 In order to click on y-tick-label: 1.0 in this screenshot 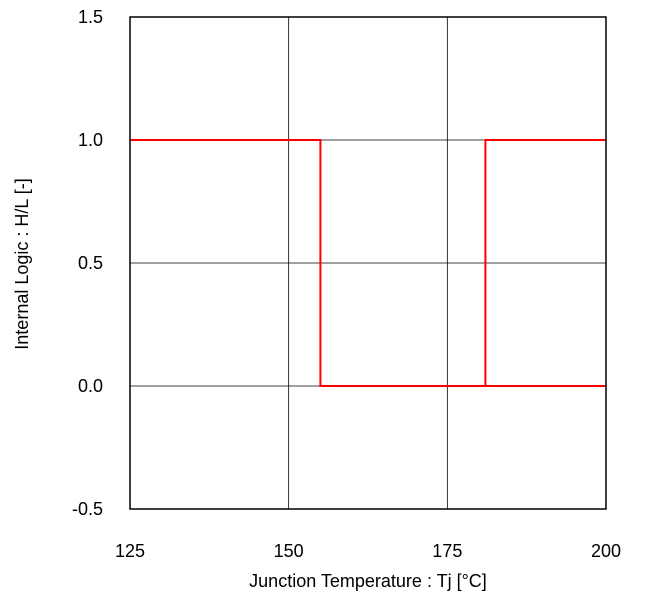, I will do `click(90, 140)`.